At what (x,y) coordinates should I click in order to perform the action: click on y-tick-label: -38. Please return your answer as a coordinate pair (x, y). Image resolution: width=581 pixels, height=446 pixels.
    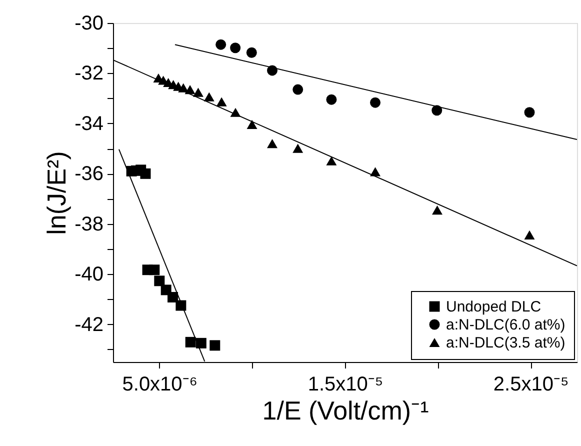
    Looking at the image, I should click on (89, 224).